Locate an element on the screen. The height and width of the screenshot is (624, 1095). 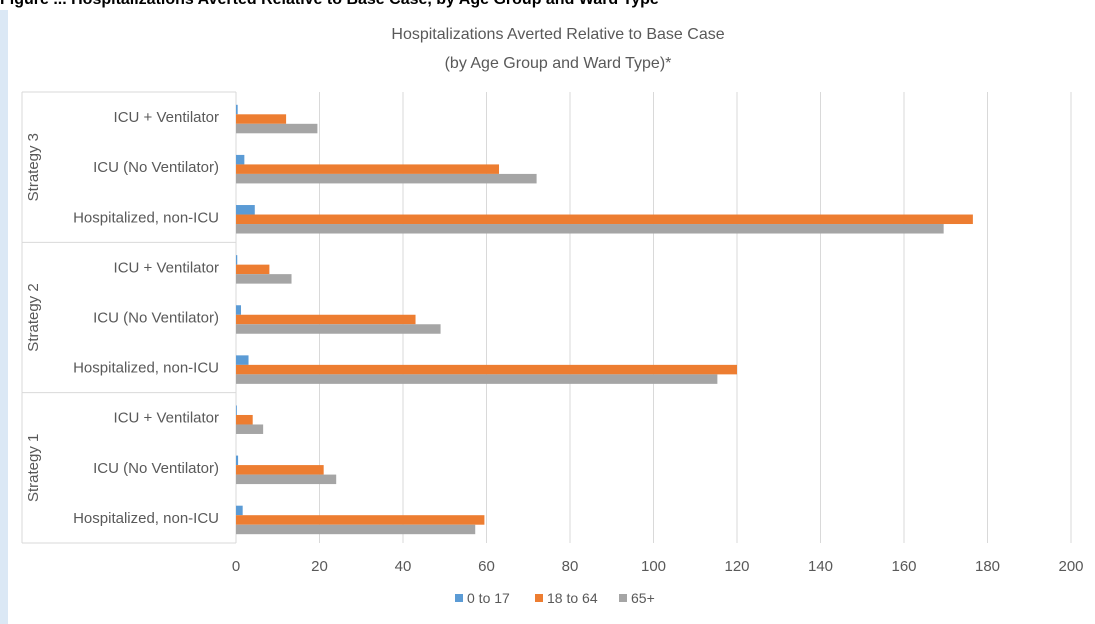
group-label-strategy: Strategy 1 is located at coordinates (33, 468).